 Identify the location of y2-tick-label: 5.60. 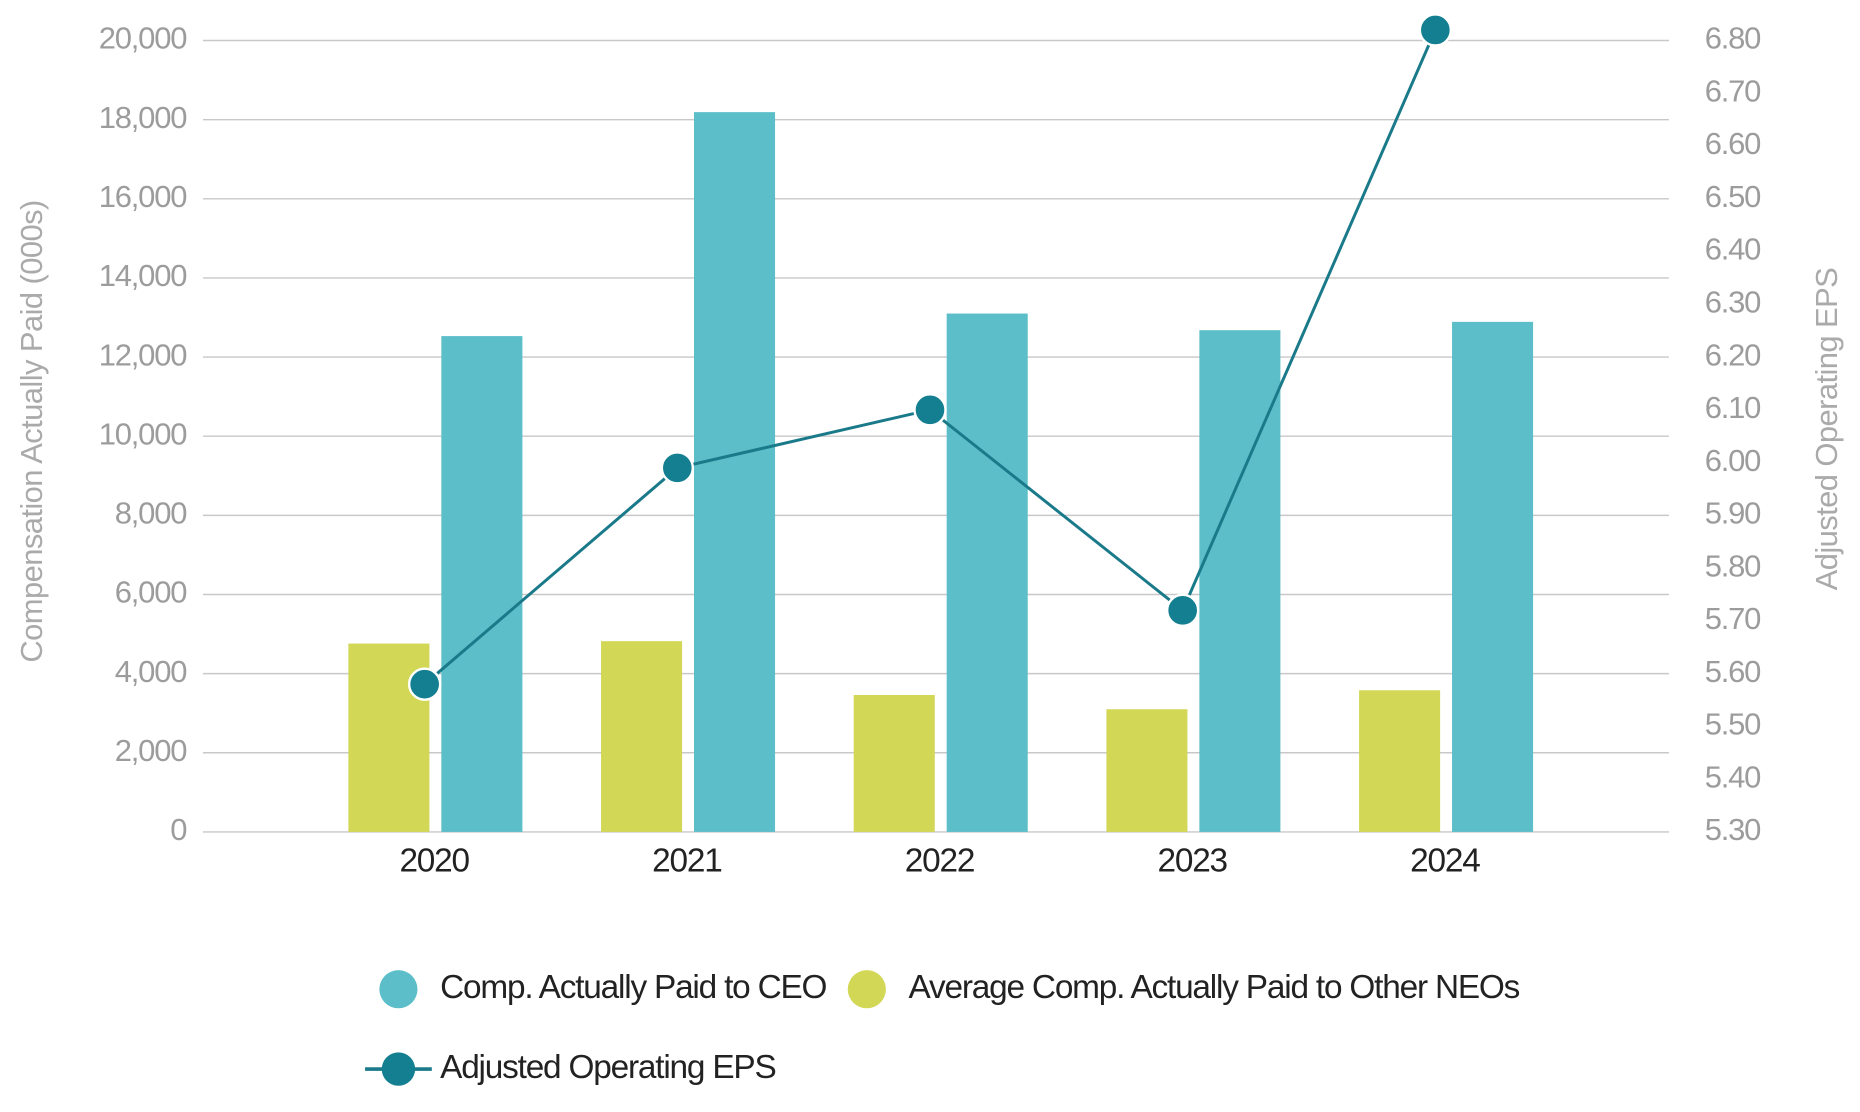
(1733, 671).